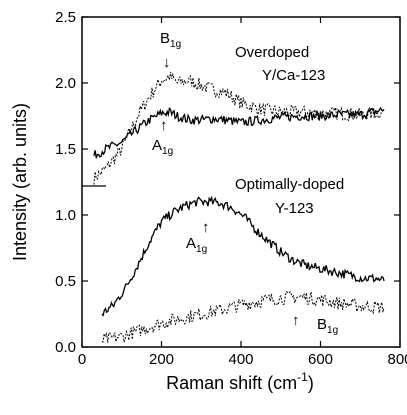 The width and height of the screenshot is (407, 415). What do you see at coordinates (289, 184) in the screenshot?
I see `bottom-sample-label-line1: Optimally-doped` at bounding box center [289, 184].